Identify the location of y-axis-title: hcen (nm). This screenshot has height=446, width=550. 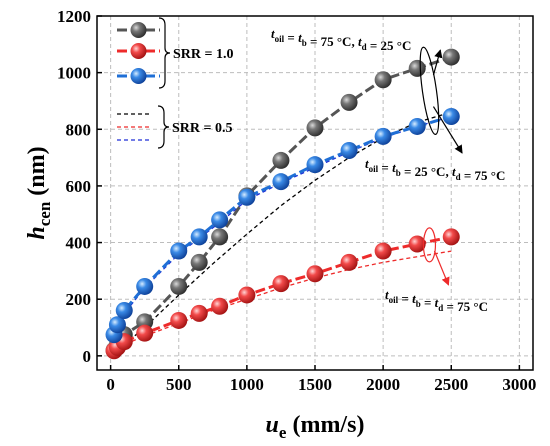
(39, 192).